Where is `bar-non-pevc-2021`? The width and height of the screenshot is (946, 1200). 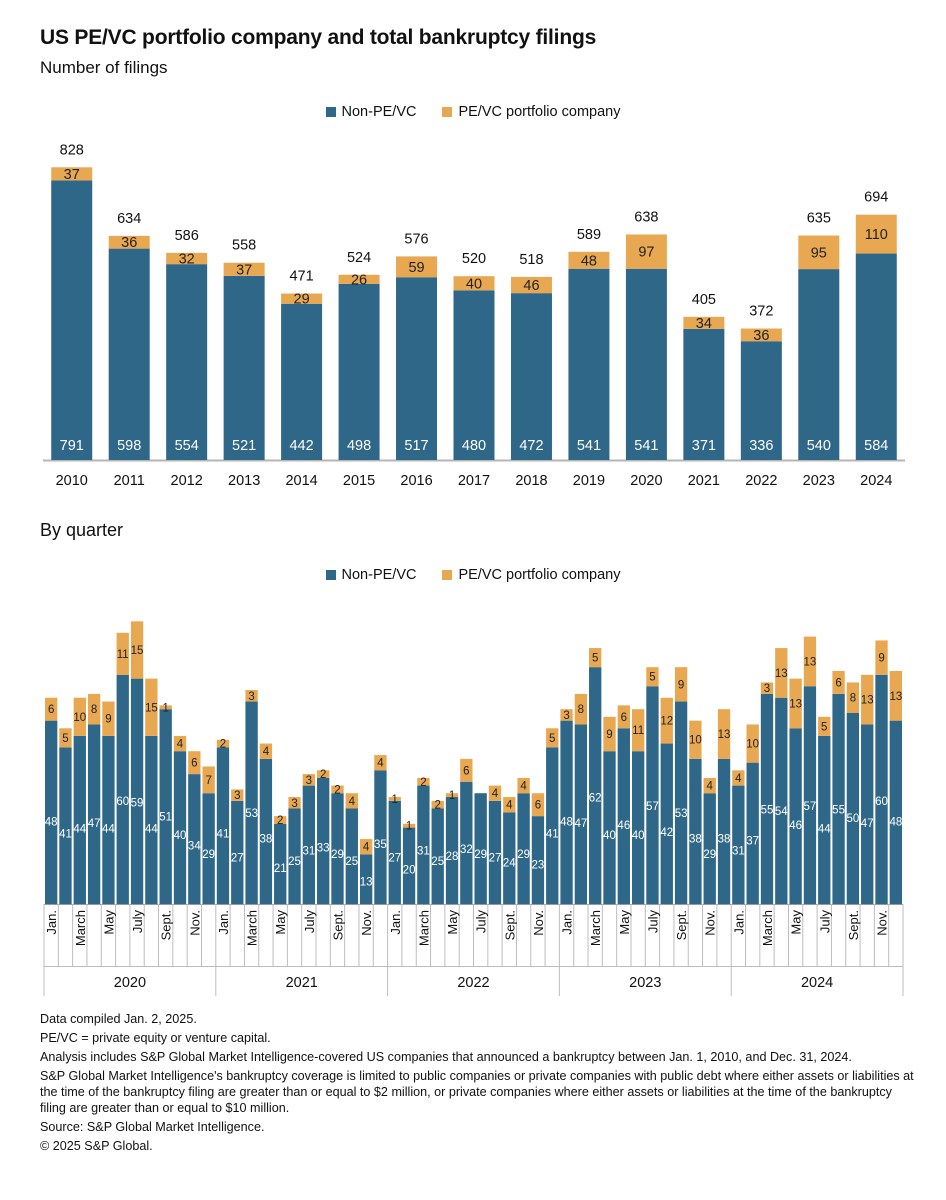
bar-non-pevc-2021 is located at coordinates (704, 394).